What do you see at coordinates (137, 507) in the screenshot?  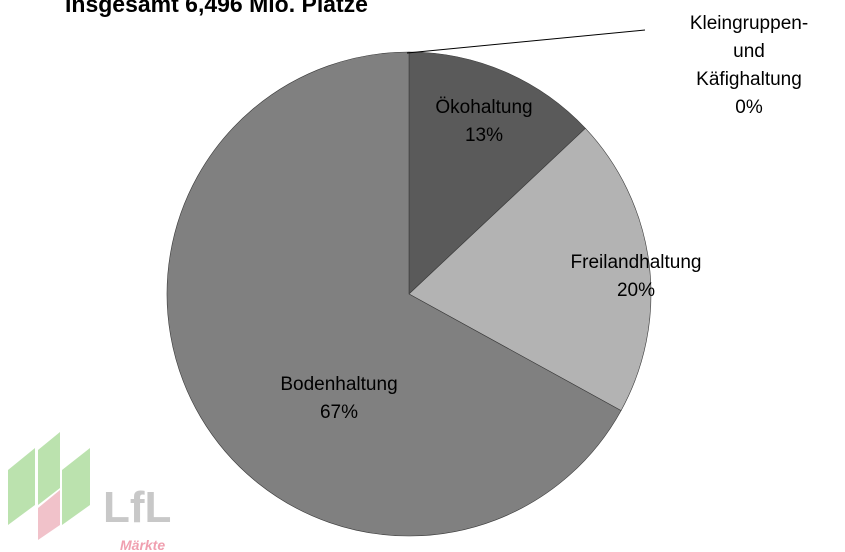 I see `logo-name: LfL` at bounding box center [137, 507].